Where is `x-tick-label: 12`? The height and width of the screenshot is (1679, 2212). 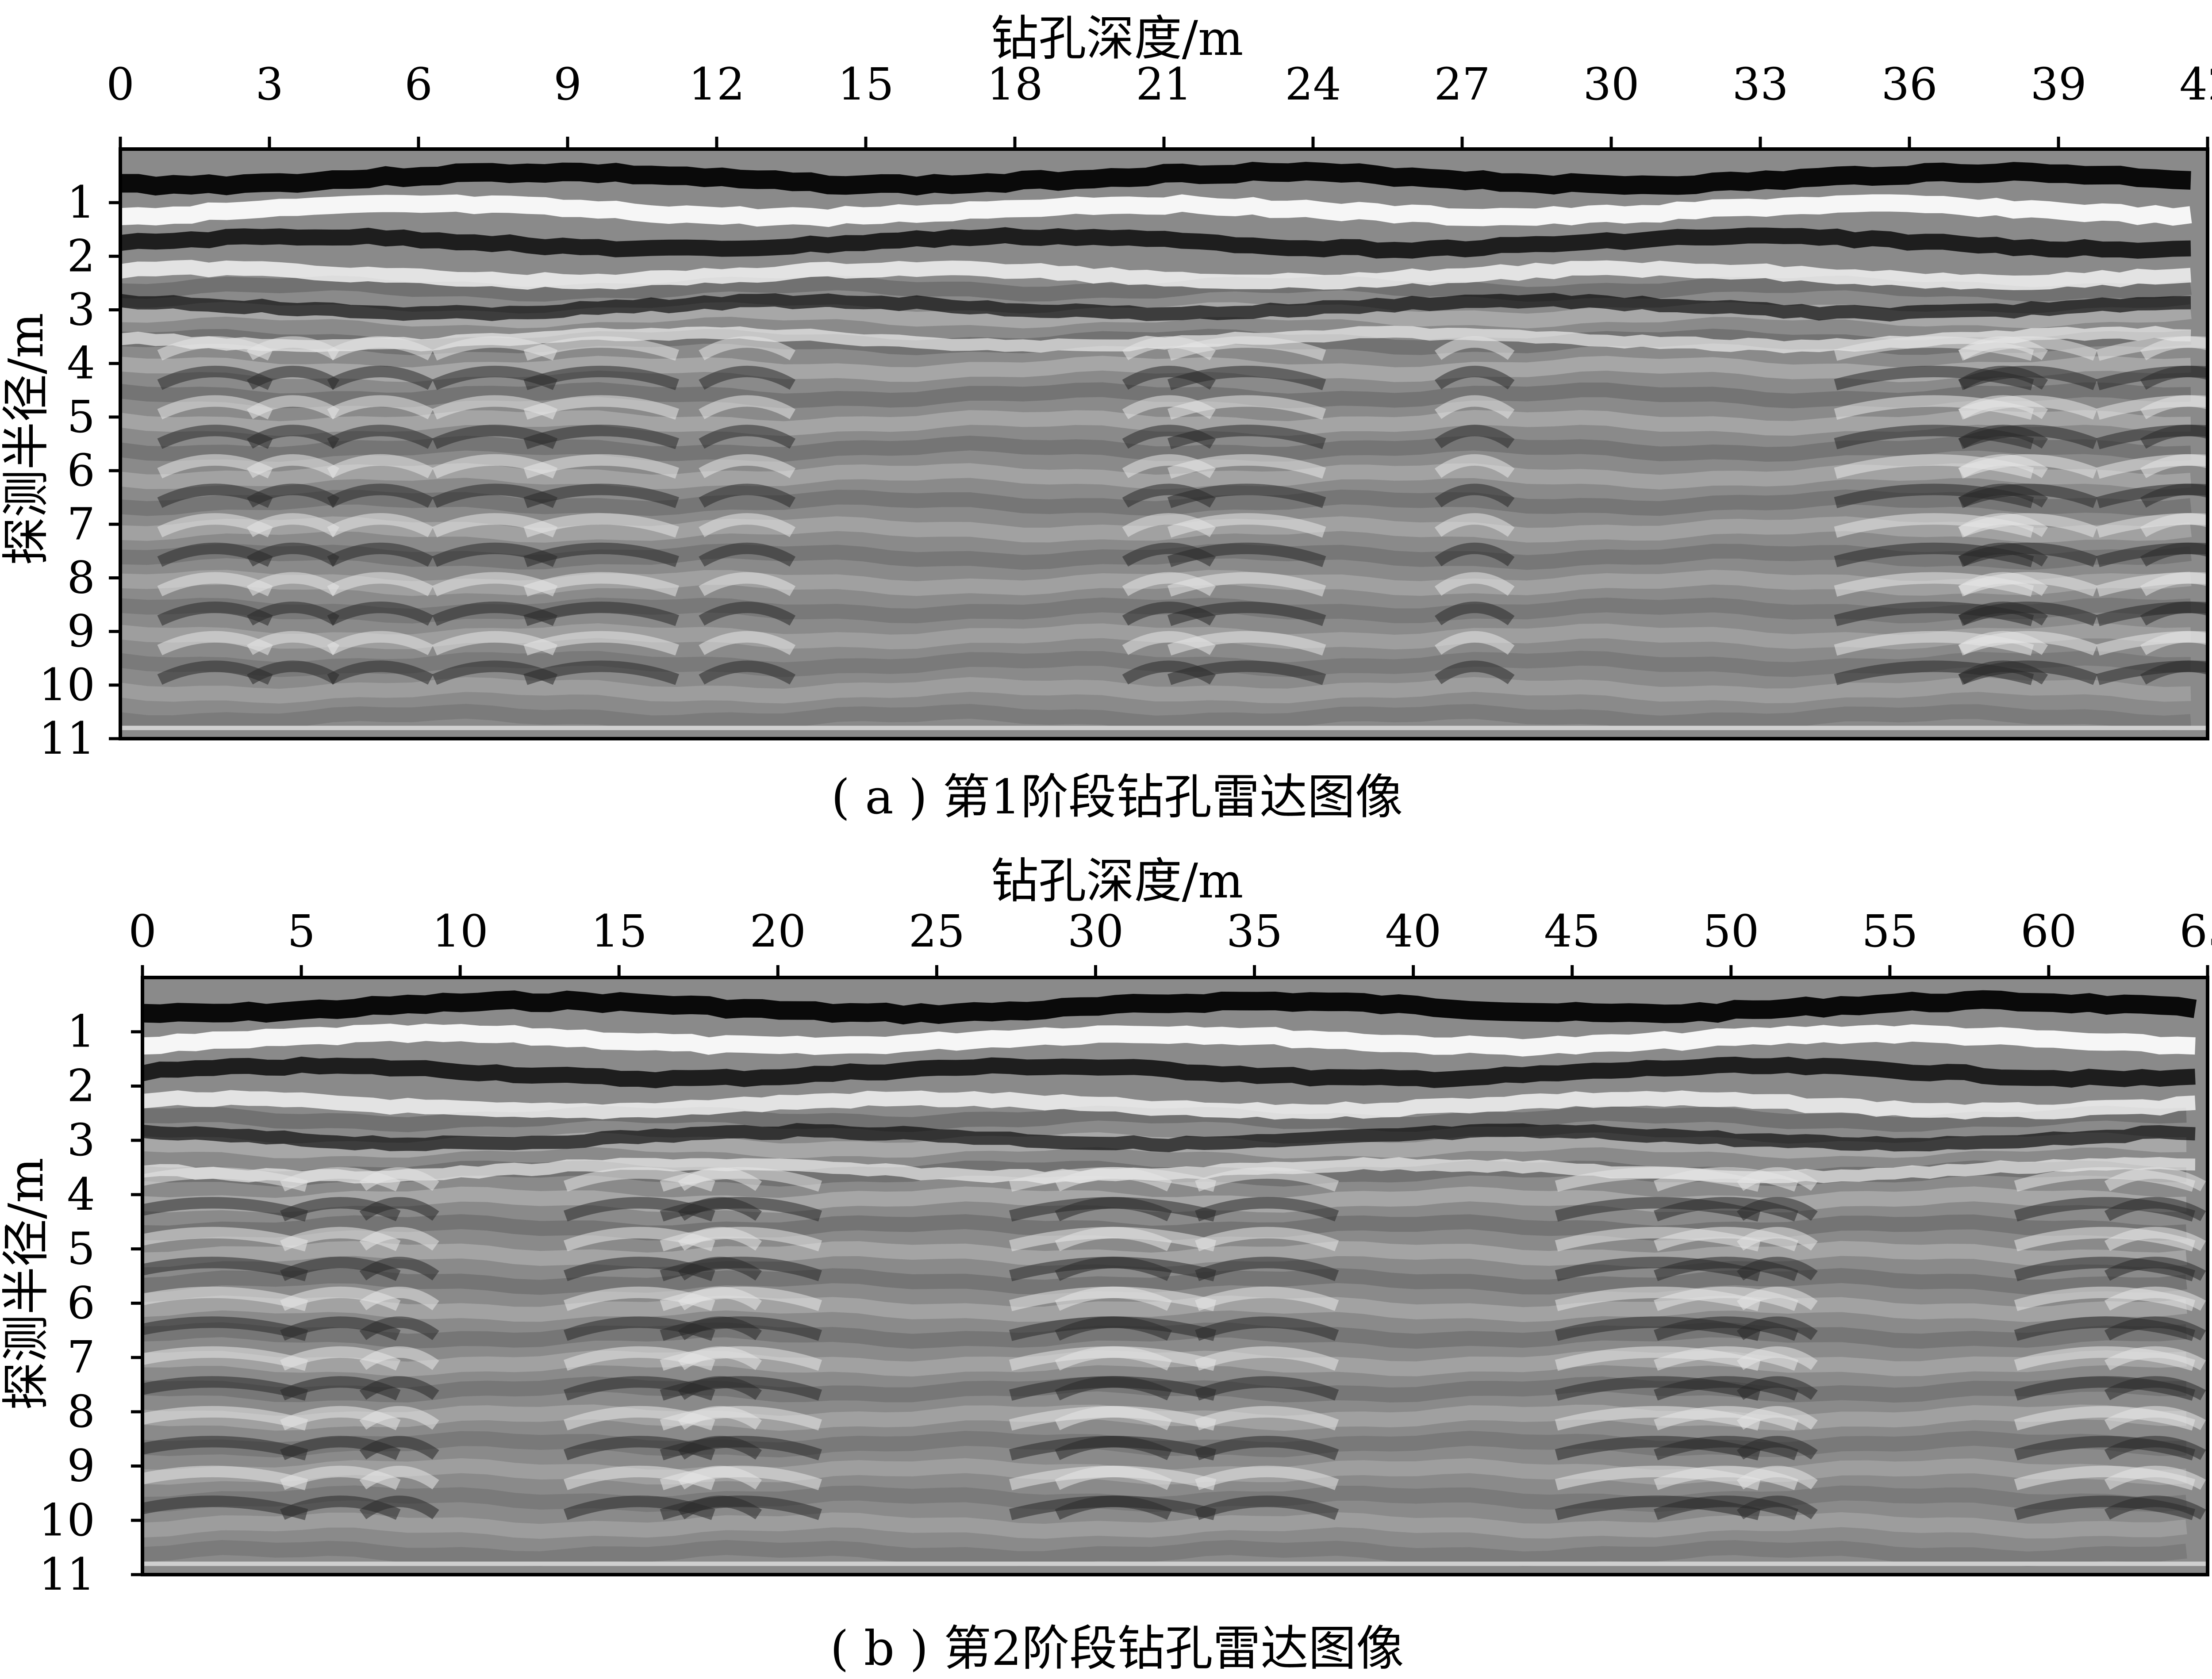
x-tick-label: 12 is located at coordinates (717, 84).